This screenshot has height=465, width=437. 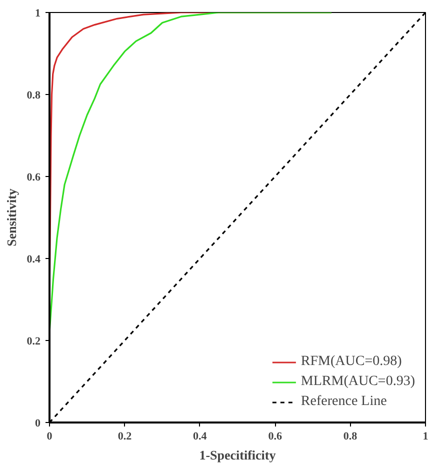 I want to click on x-tick-label: 0.4, so click(x=200, y=436).